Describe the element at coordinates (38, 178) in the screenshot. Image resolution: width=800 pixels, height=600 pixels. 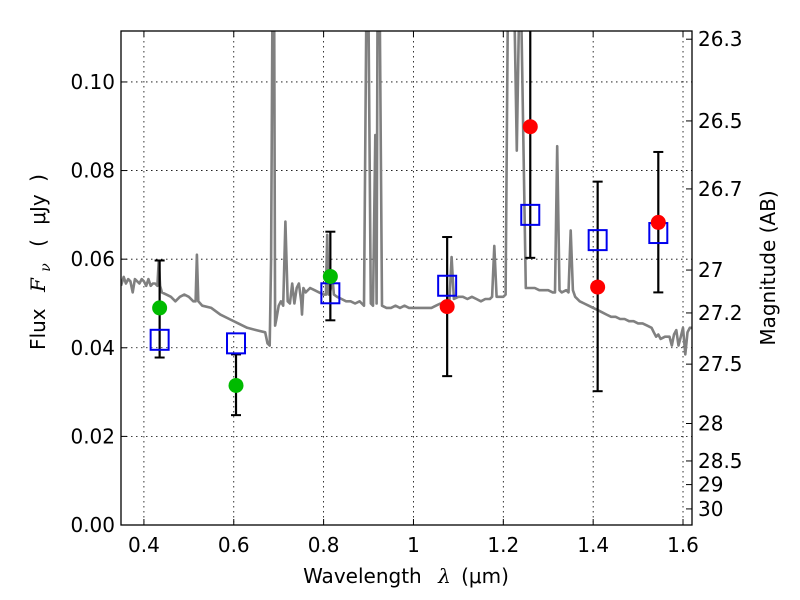
I see `y-axis-label-close-paren: )` at that location.